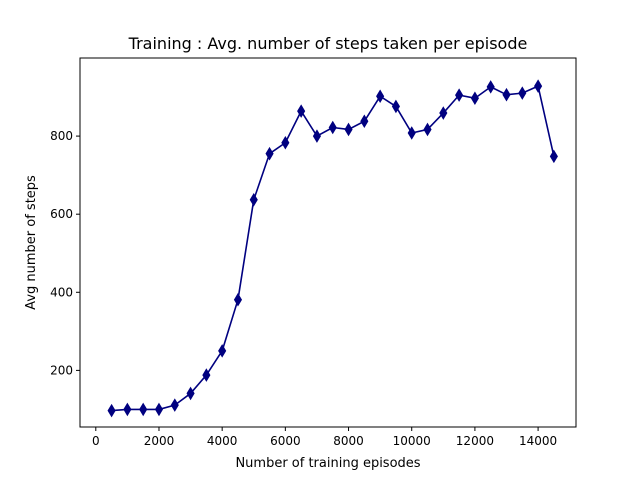  Describe the element at coordinates (61, 292) in the screenshot. I see `y-tick-label: 400` at that location.